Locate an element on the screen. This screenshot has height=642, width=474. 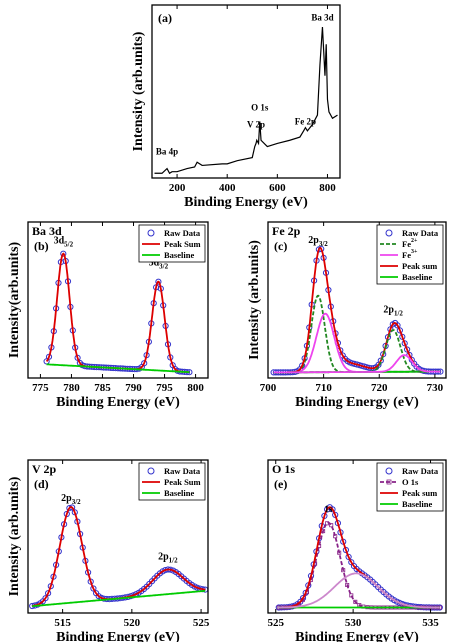
panel-label: (e) is located at coordinates (280, 484).